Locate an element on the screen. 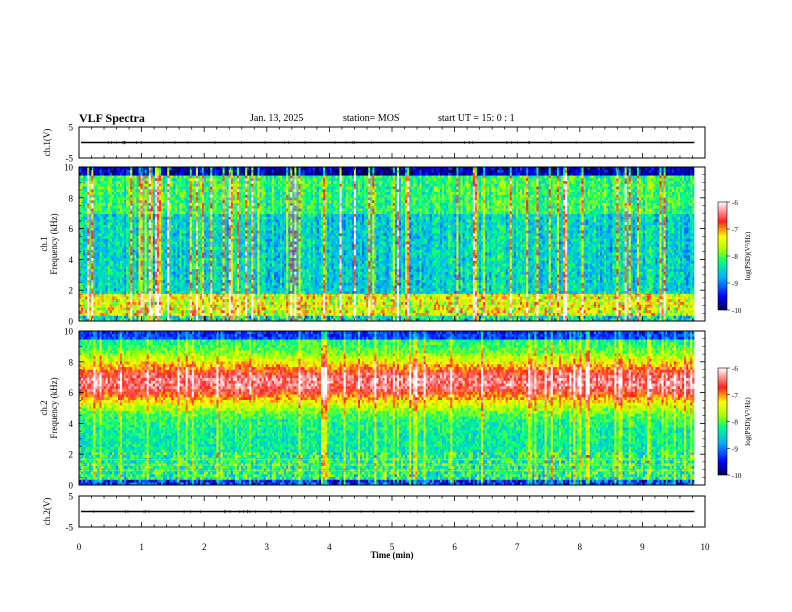 The image size is (792, 612). xtick-label: 0 is located at coordinates (79, 547).